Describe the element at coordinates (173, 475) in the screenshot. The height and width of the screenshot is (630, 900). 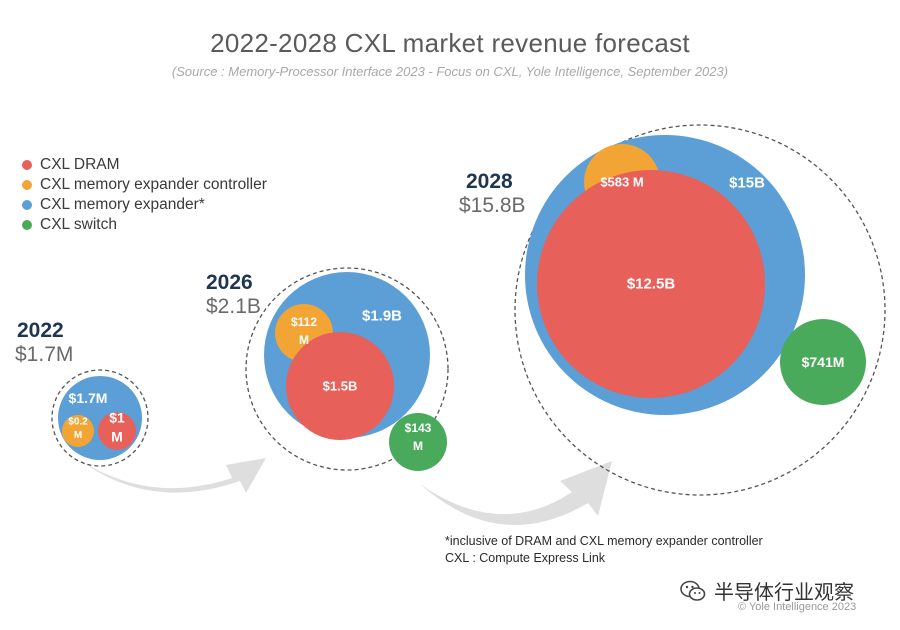
I see `connector-arrow-2022-2026` at that location.